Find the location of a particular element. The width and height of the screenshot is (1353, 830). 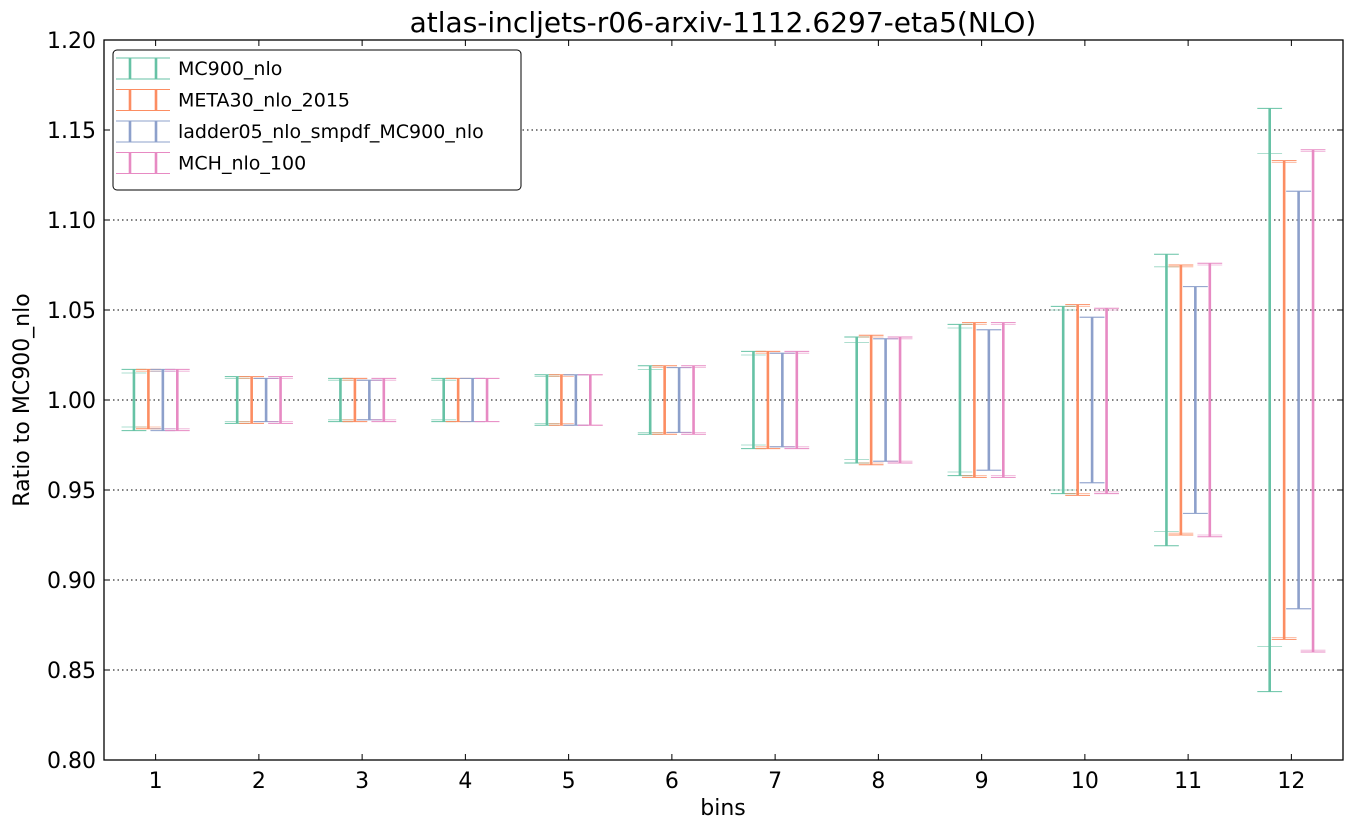

y-tick-label: 1.15 is located at coordinates (71, 131).